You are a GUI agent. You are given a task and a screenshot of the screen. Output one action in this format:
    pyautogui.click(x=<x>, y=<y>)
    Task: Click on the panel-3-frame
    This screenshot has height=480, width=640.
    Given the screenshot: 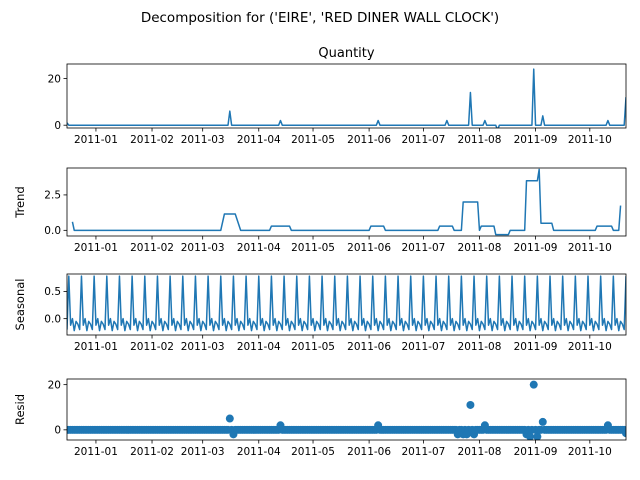 What is the action you would take?
    pyautogui.click(x=346, y=409)
    